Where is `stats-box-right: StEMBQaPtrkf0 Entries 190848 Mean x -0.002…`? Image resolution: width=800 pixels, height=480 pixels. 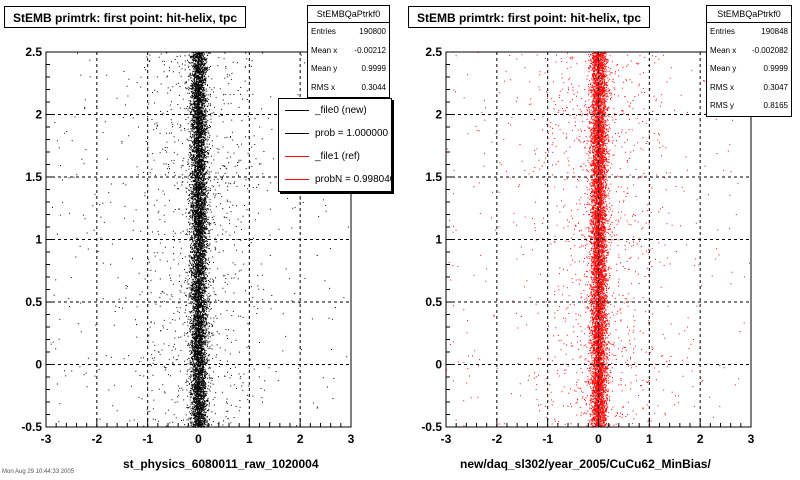
stats-box-right: StEMBQaPtrkf0 Entries 190848 Mean x -0.002… is located at coordinates (749, 61).